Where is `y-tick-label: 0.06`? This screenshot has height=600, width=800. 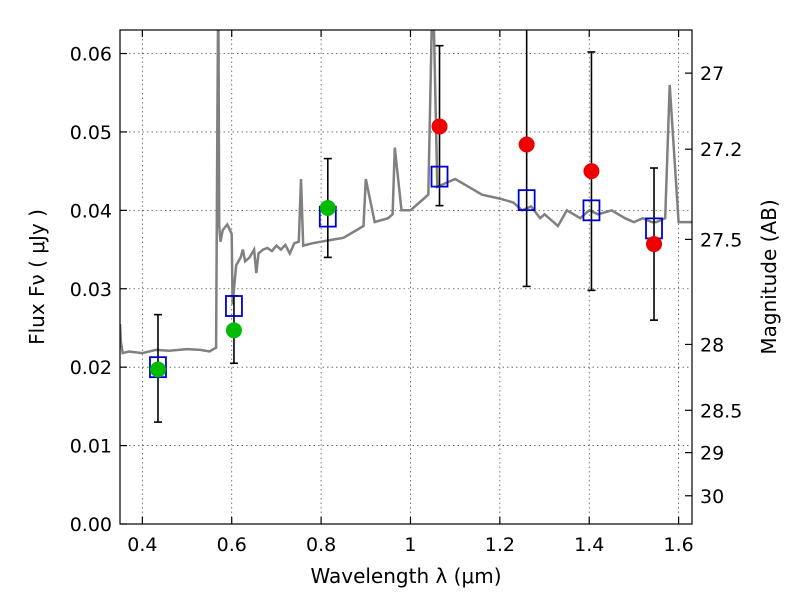 y-tick-label: 0.06 is located at coordinates (91, 55).